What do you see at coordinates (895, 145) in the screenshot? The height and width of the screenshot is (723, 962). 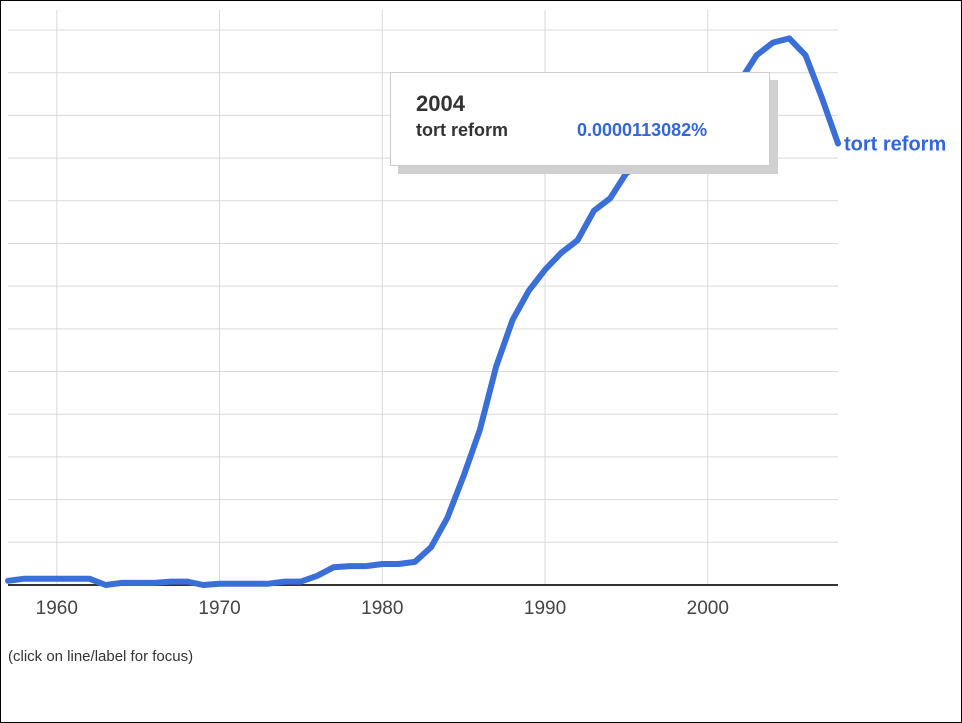 I see `series-label-tort-reform: tort reform` at bounding box center [895, 145].